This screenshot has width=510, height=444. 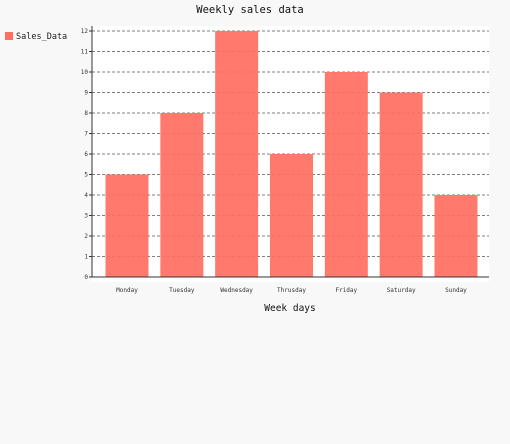 I want to click on bar-wednesday, so click(x=237, y=154).